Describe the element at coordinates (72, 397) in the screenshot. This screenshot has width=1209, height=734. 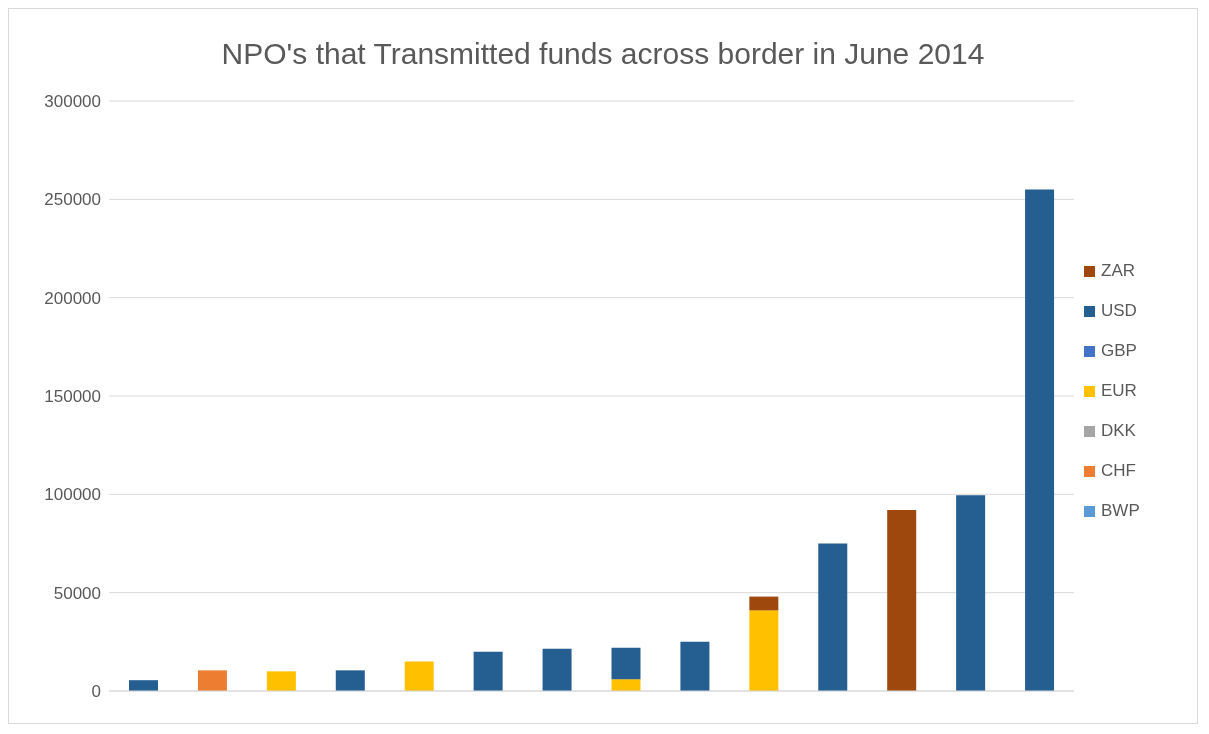
I see `y-tick-label: 150000` at that location.